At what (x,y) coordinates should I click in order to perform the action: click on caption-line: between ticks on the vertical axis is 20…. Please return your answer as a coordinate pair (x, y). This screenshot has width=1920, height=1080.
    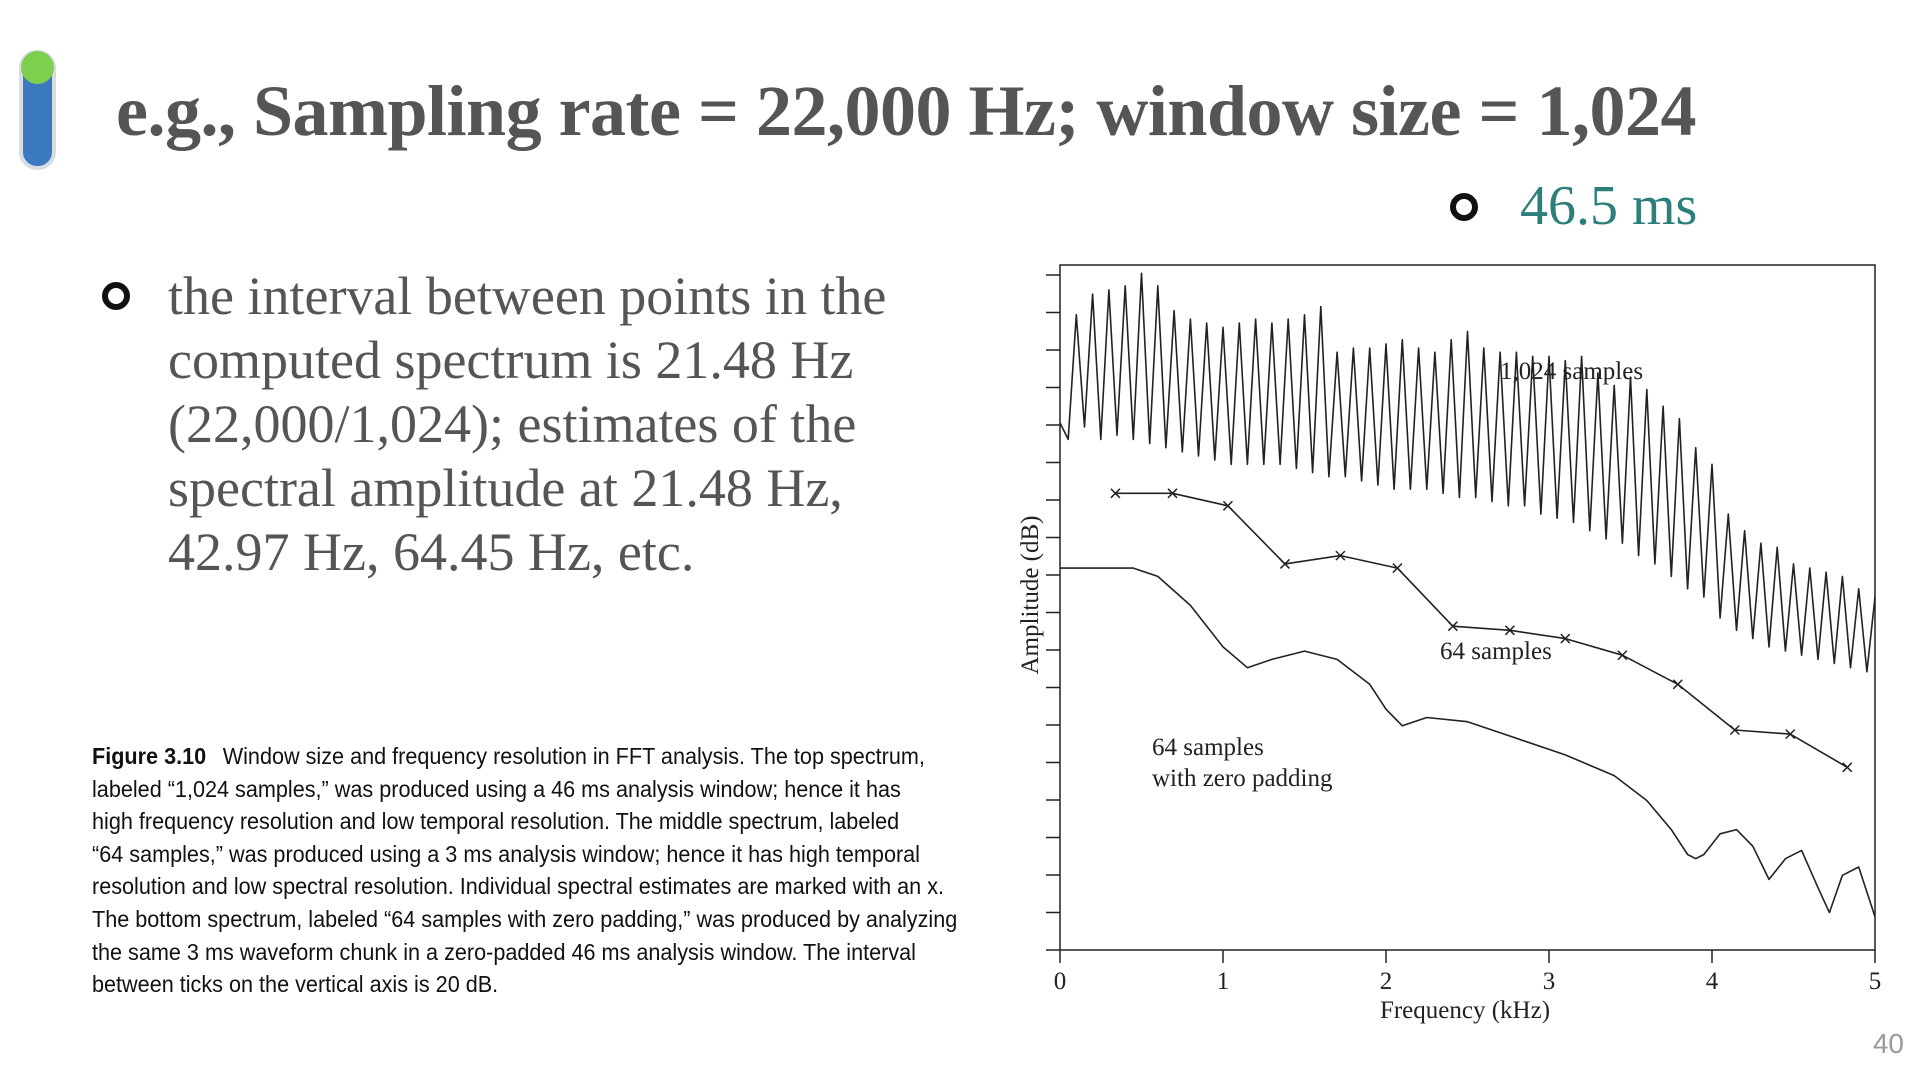
    Looking at the image, I should click on (295, 984).